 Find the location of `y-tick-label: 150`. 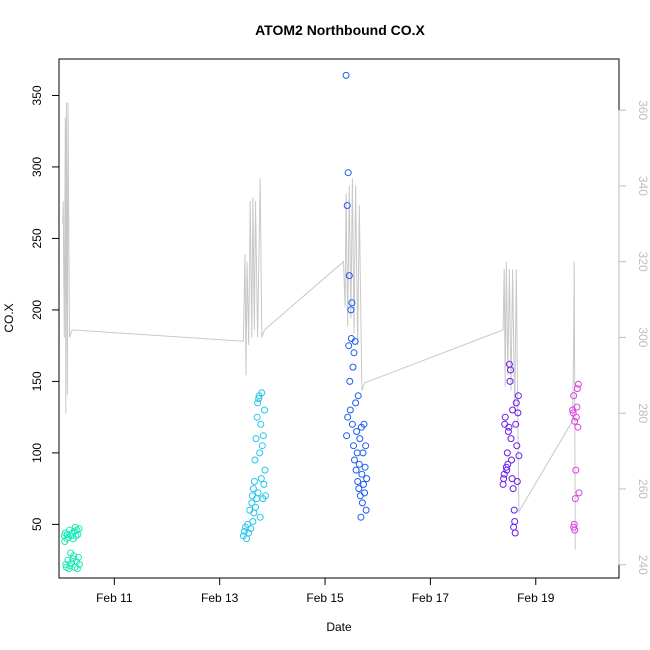

y-tick-label: 150 is located at coordinates (37, 381).